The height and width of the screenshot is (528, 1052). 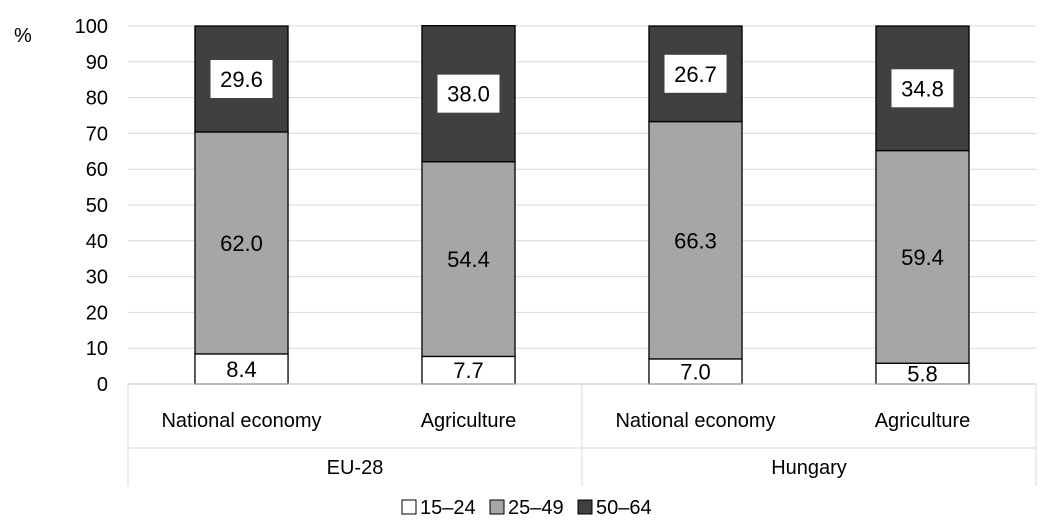 I want to click on y-tick-label-20: 20, so click(x=97, y=313).